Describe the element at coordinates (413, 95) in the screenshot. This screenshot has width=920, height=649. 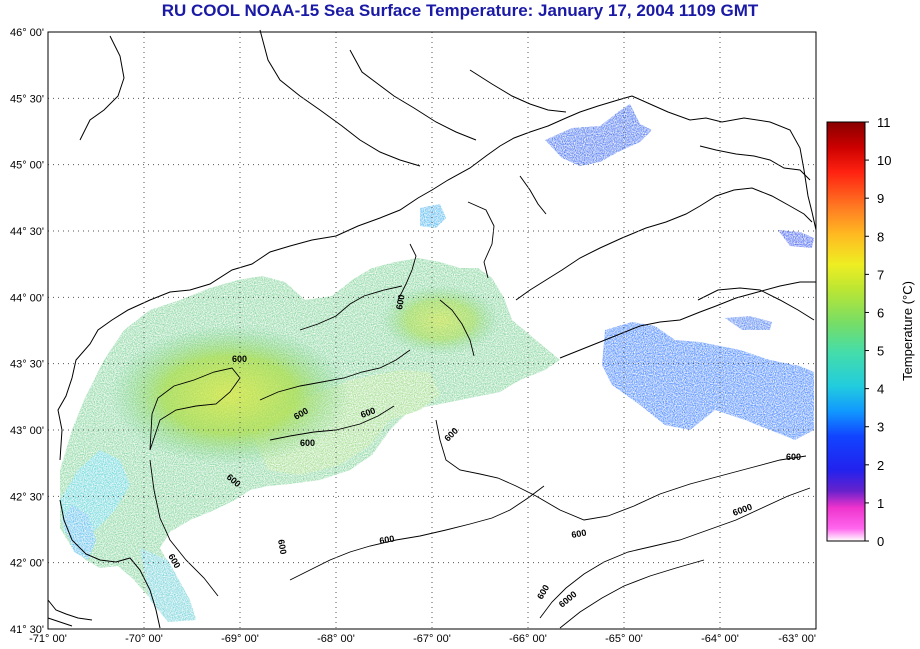
I see `coastline-inland-border` at that location.